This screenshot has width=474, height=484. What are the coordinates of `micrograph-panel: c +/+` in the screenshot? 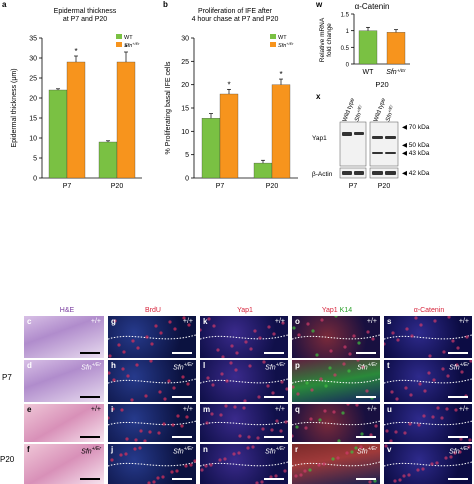 It's located at (64, 337).